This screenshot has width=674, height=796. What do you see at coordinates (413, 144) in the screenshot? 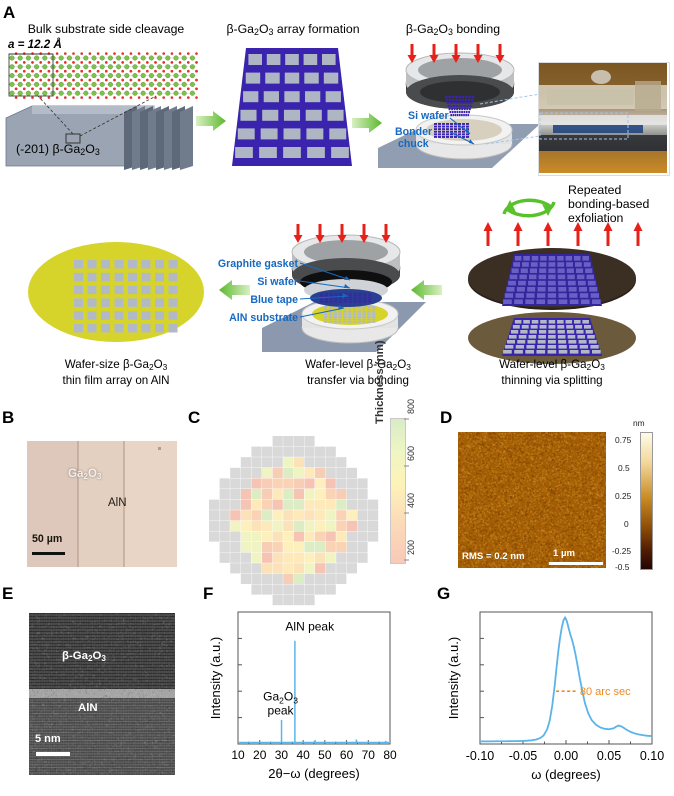
I see `label-chuck: chuck` at bounding box center [413, 144].